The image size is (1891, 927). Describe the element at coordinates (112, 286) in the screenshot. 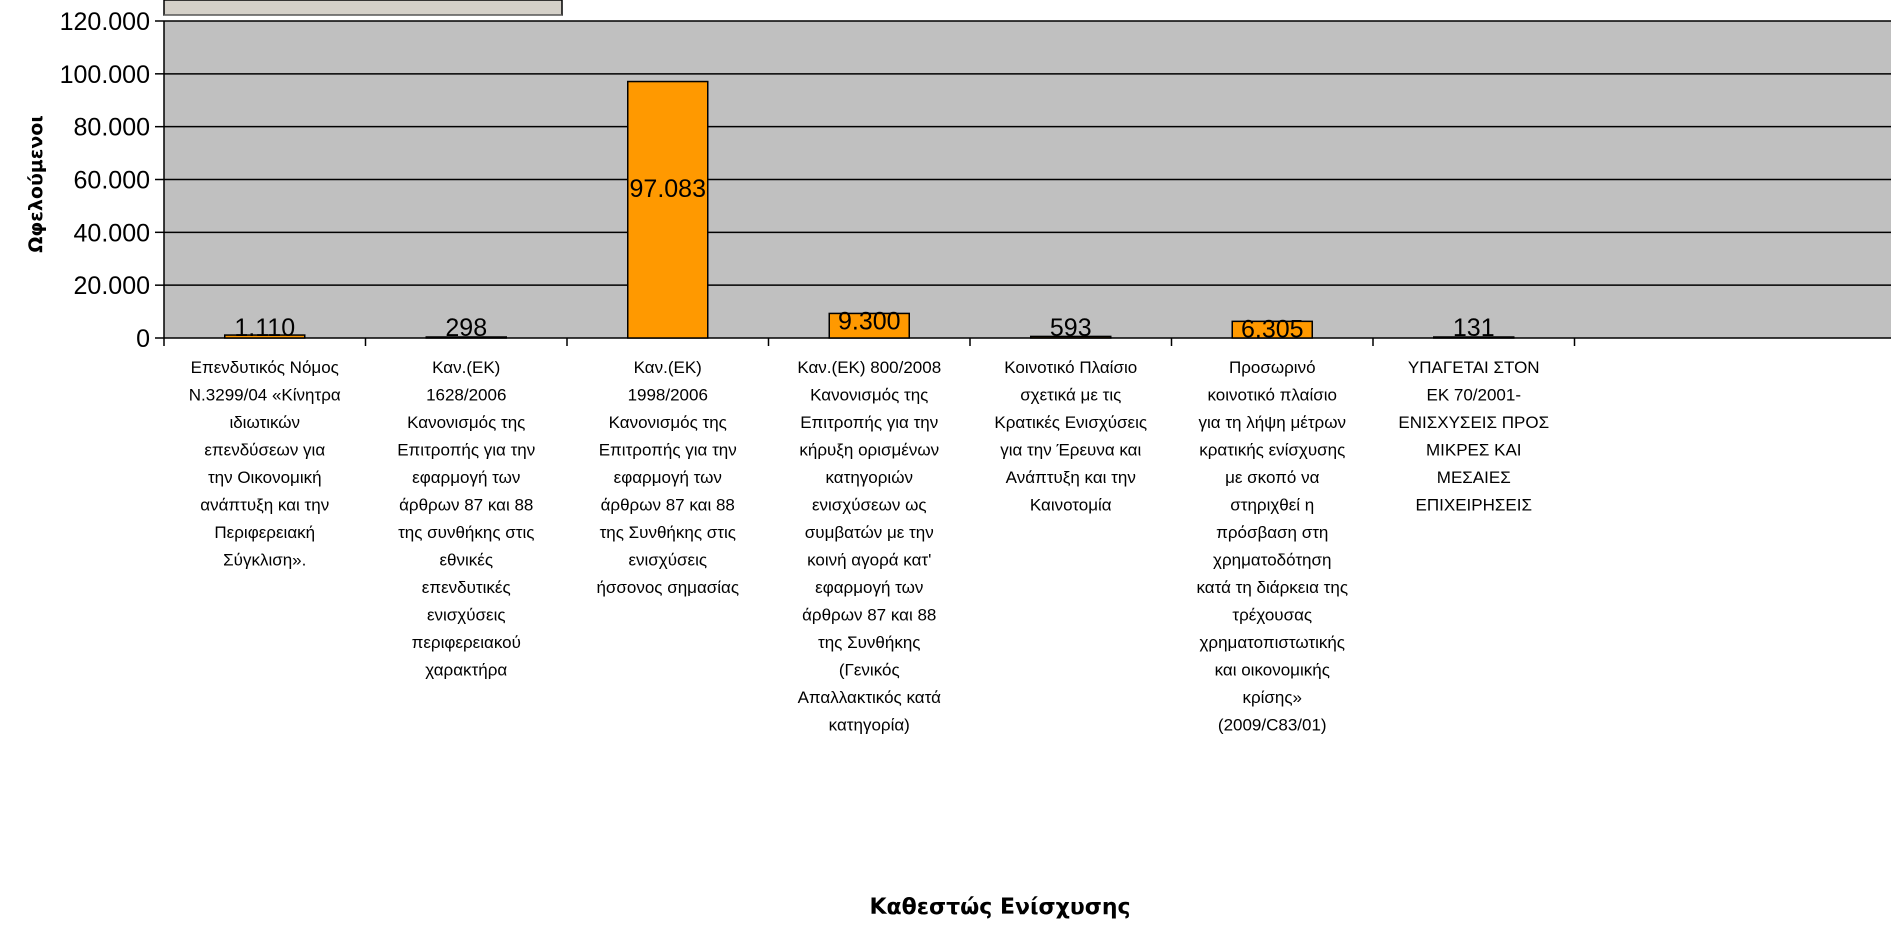

I see `y-tick-label: 20.000` at that location.